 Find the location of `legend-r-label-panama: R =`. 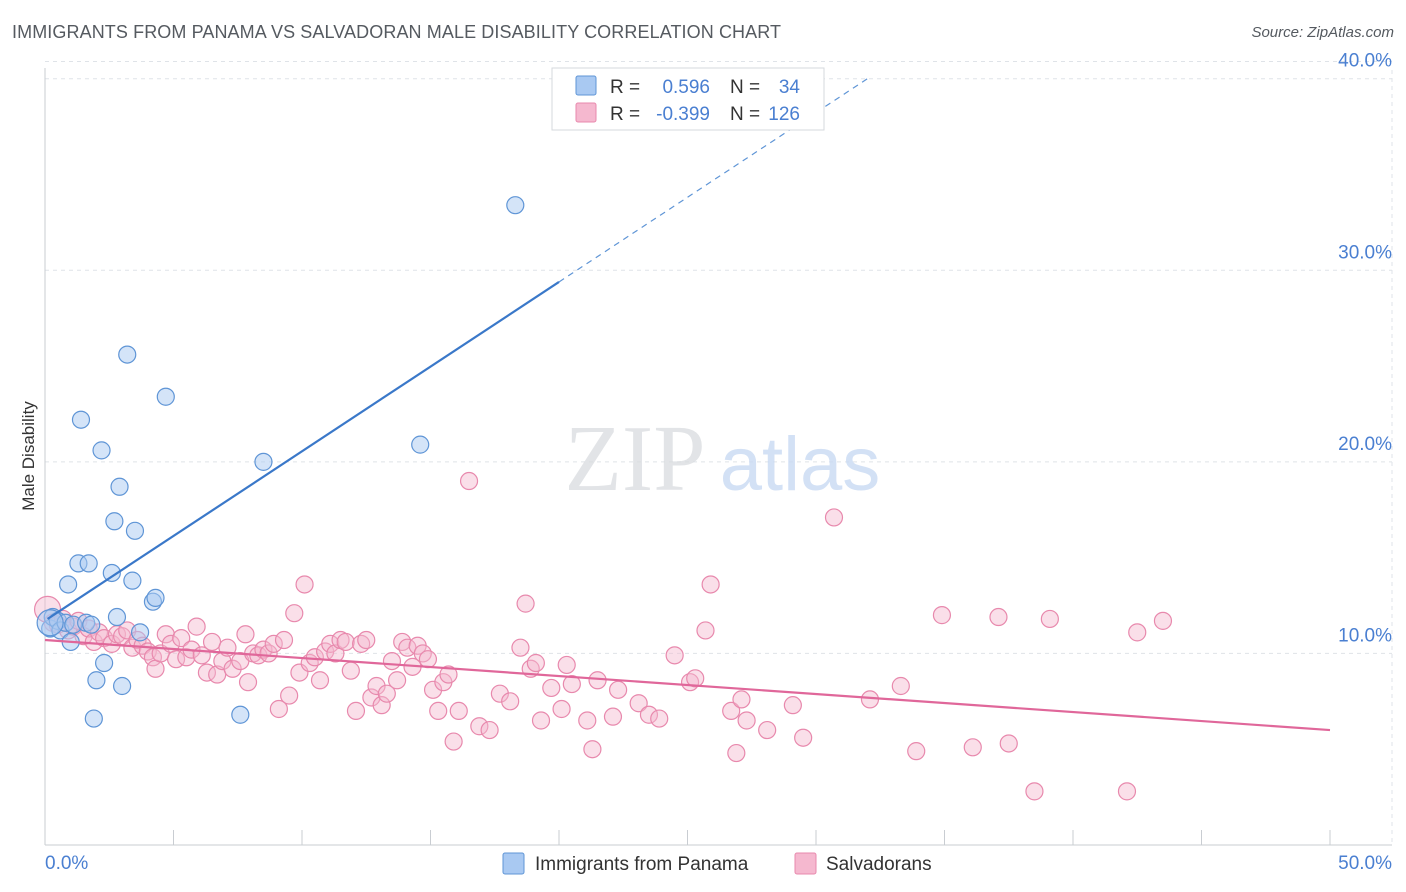

legend-r-label-panama: R = is located at coordinates (625, 87).